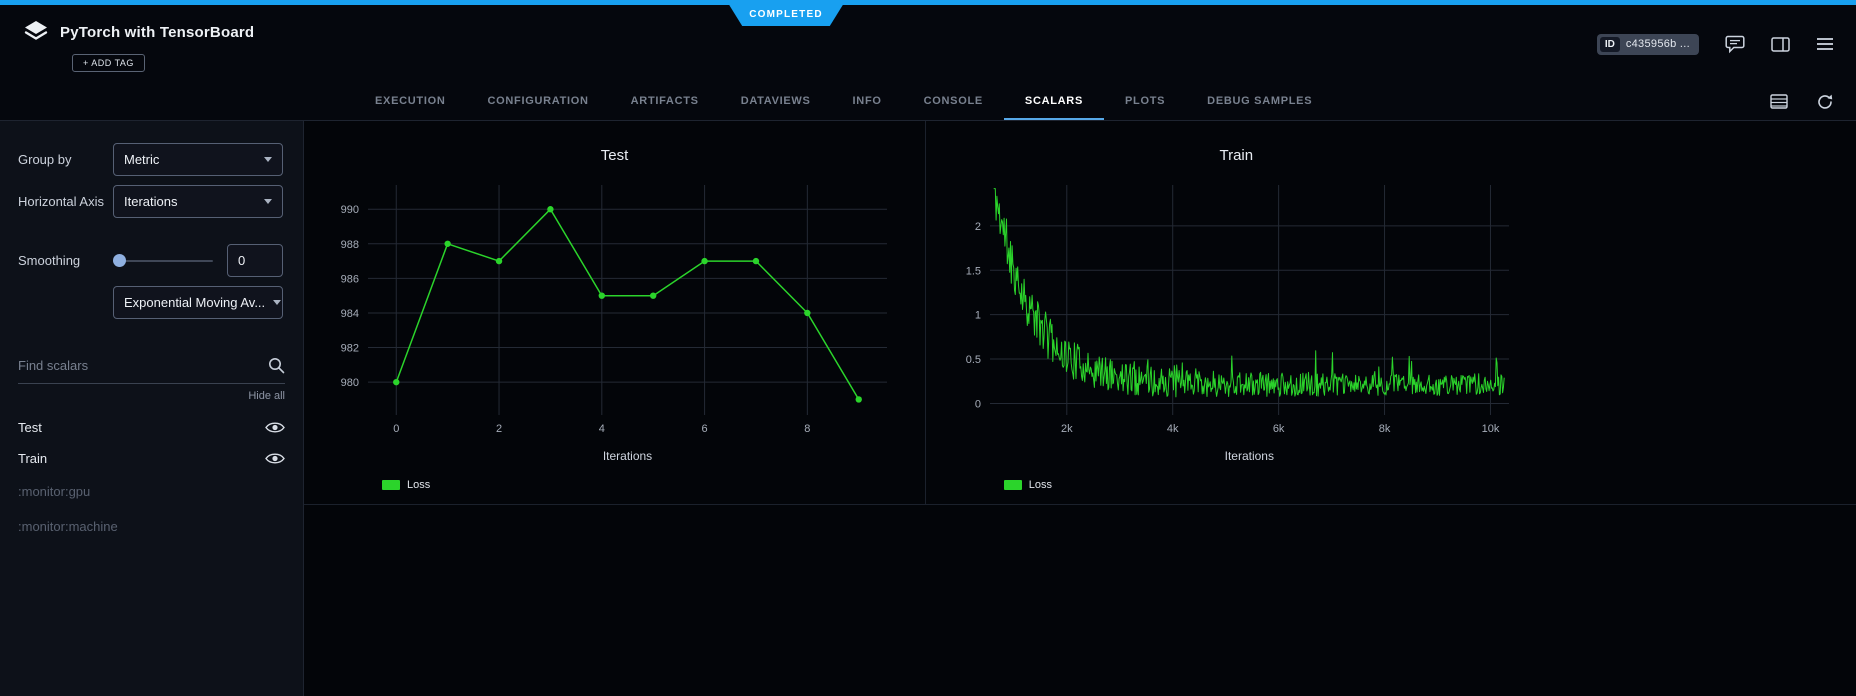  Describe the element at coordinates (538, 100) in the screenshot. I see `tab-configuration: CONFIGURATION` at that location.